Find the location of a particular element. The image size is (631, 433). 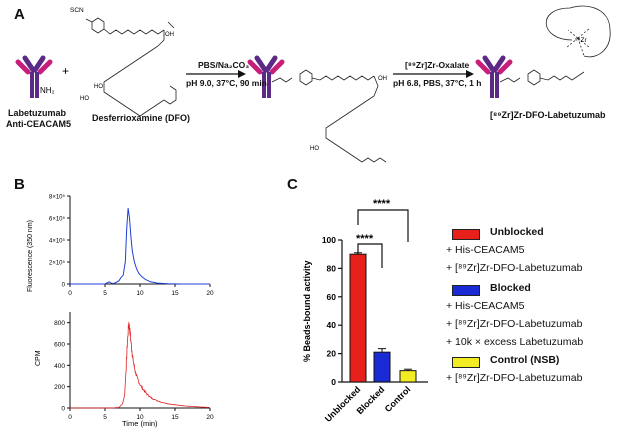

legend-swatch-control is located at coordinates (466, 362).